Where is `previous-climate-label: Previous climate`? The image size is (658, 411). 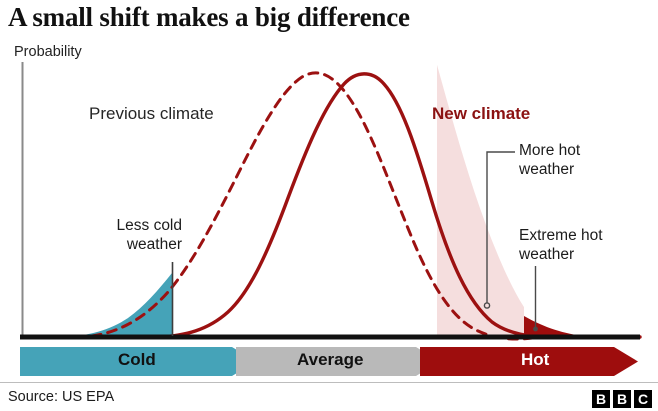
previous-climate-label: Previous climate is located at coordinates (151, 113).